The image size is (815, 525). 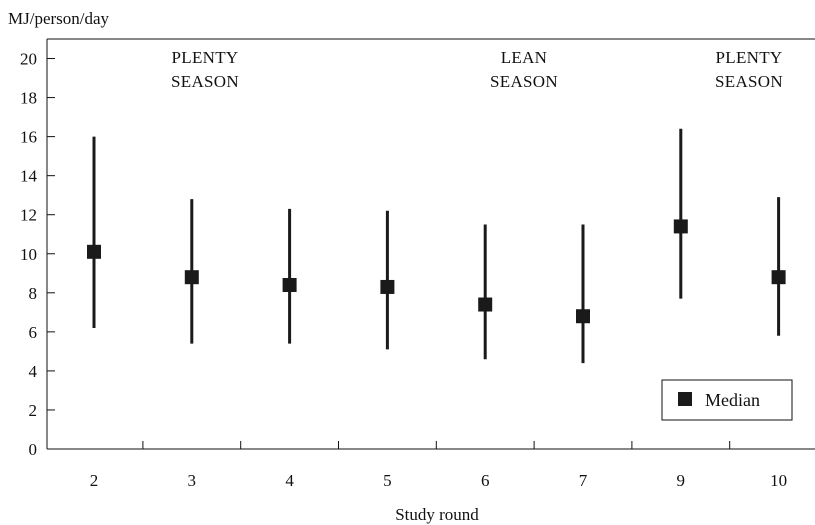 I want to click on y-tick-label: 0, so click(x=33, y=449).